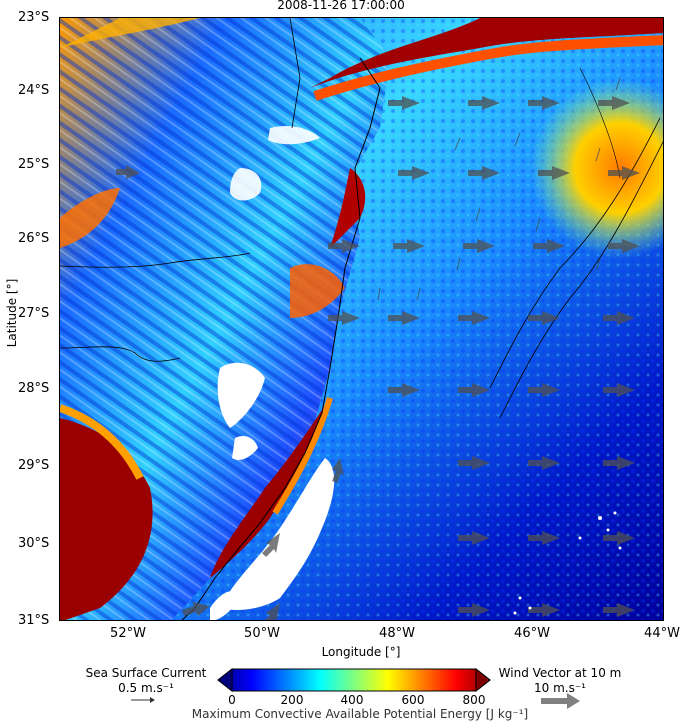 The image size is (682, 722). I want to click on lat-tick-28: 28°S, so click(34, 388).